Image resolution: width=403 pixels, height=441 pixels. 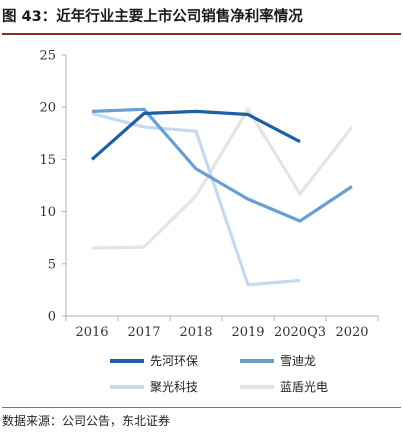 What do you see at coordinates (201, 407) in the screenshot?
I see `source-divider` at bounding box center [201, 407].